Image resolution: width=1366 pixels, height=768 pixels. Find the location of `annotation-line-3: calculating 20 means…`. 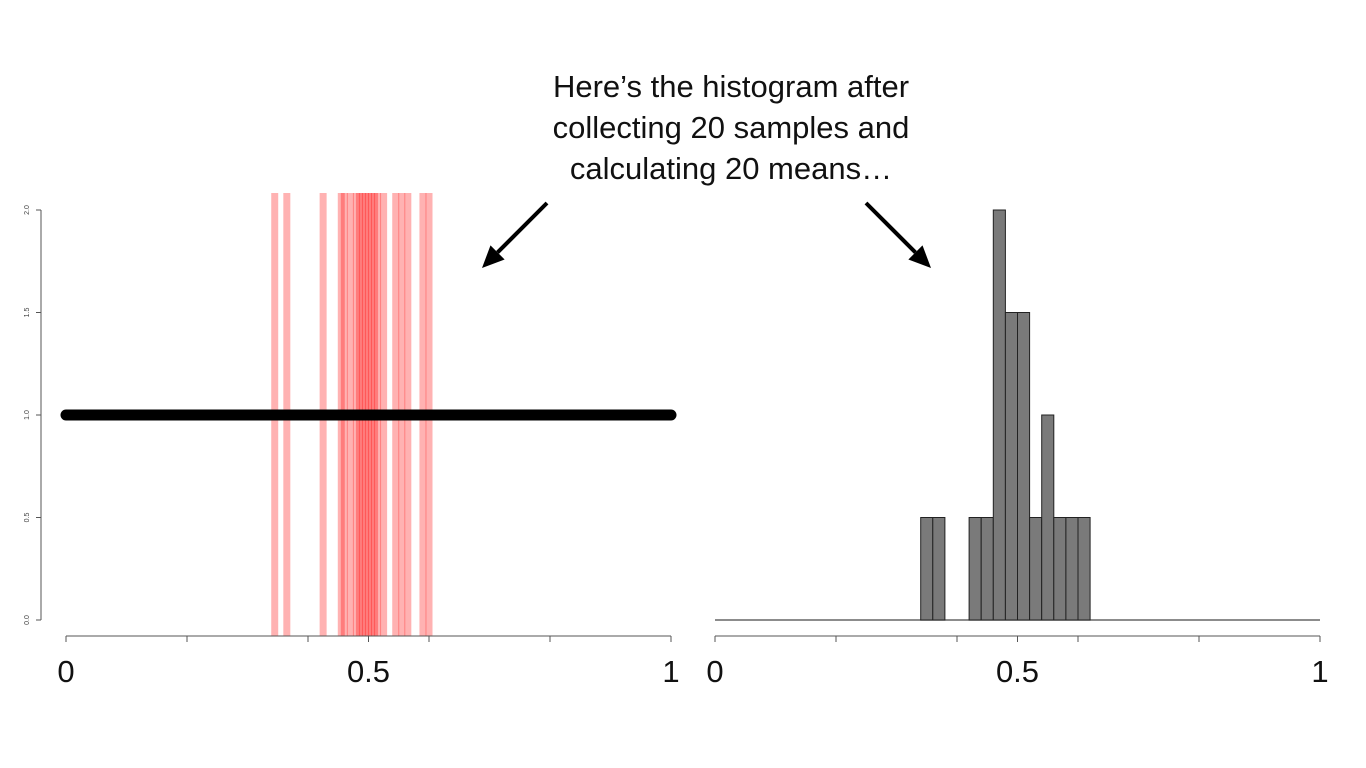

annotation-line-3: calculating 20 means… is located at coordinates (731, 168).